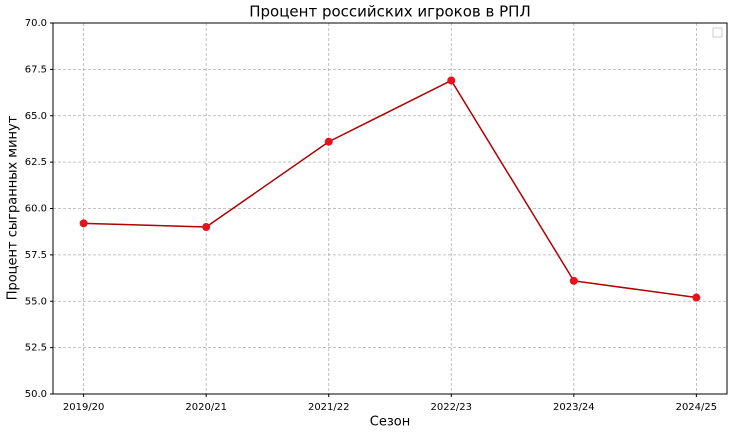 The height and width of the screenshot is (437, 730). Describe the element at coordinates (329, 407) in the screenshot. I see `x-tick-label: 2021/22` at that location.